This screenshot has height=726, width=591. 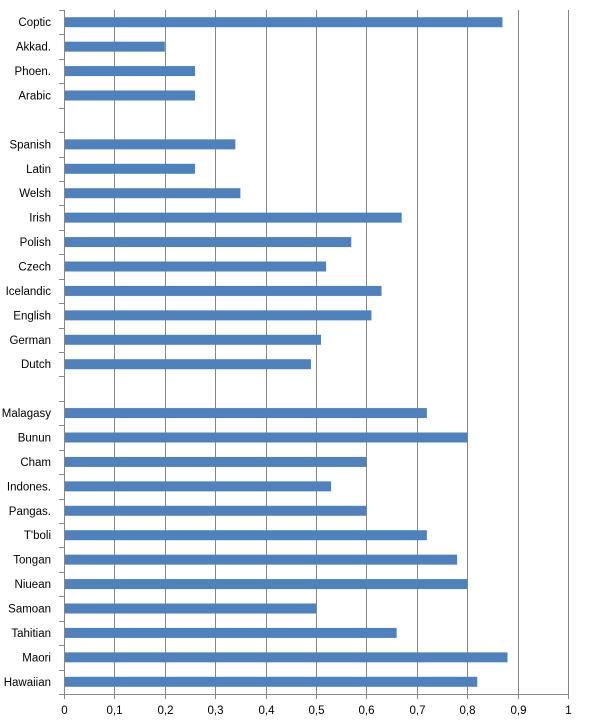 I want to click on x-tick-label: 0,7, so click(x=418, y=711).